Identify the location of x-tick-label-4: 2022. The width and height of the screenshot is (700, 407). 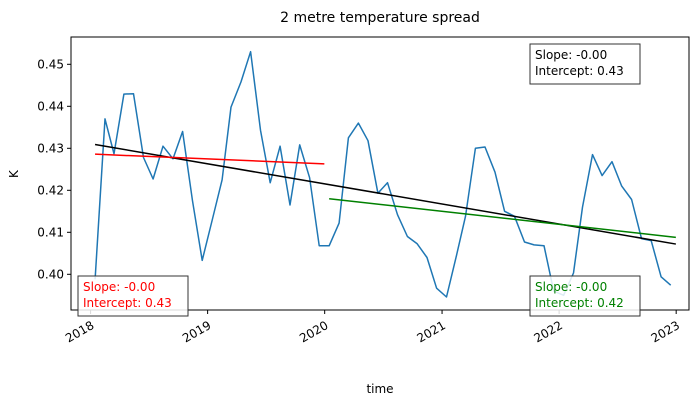
(548, 331).